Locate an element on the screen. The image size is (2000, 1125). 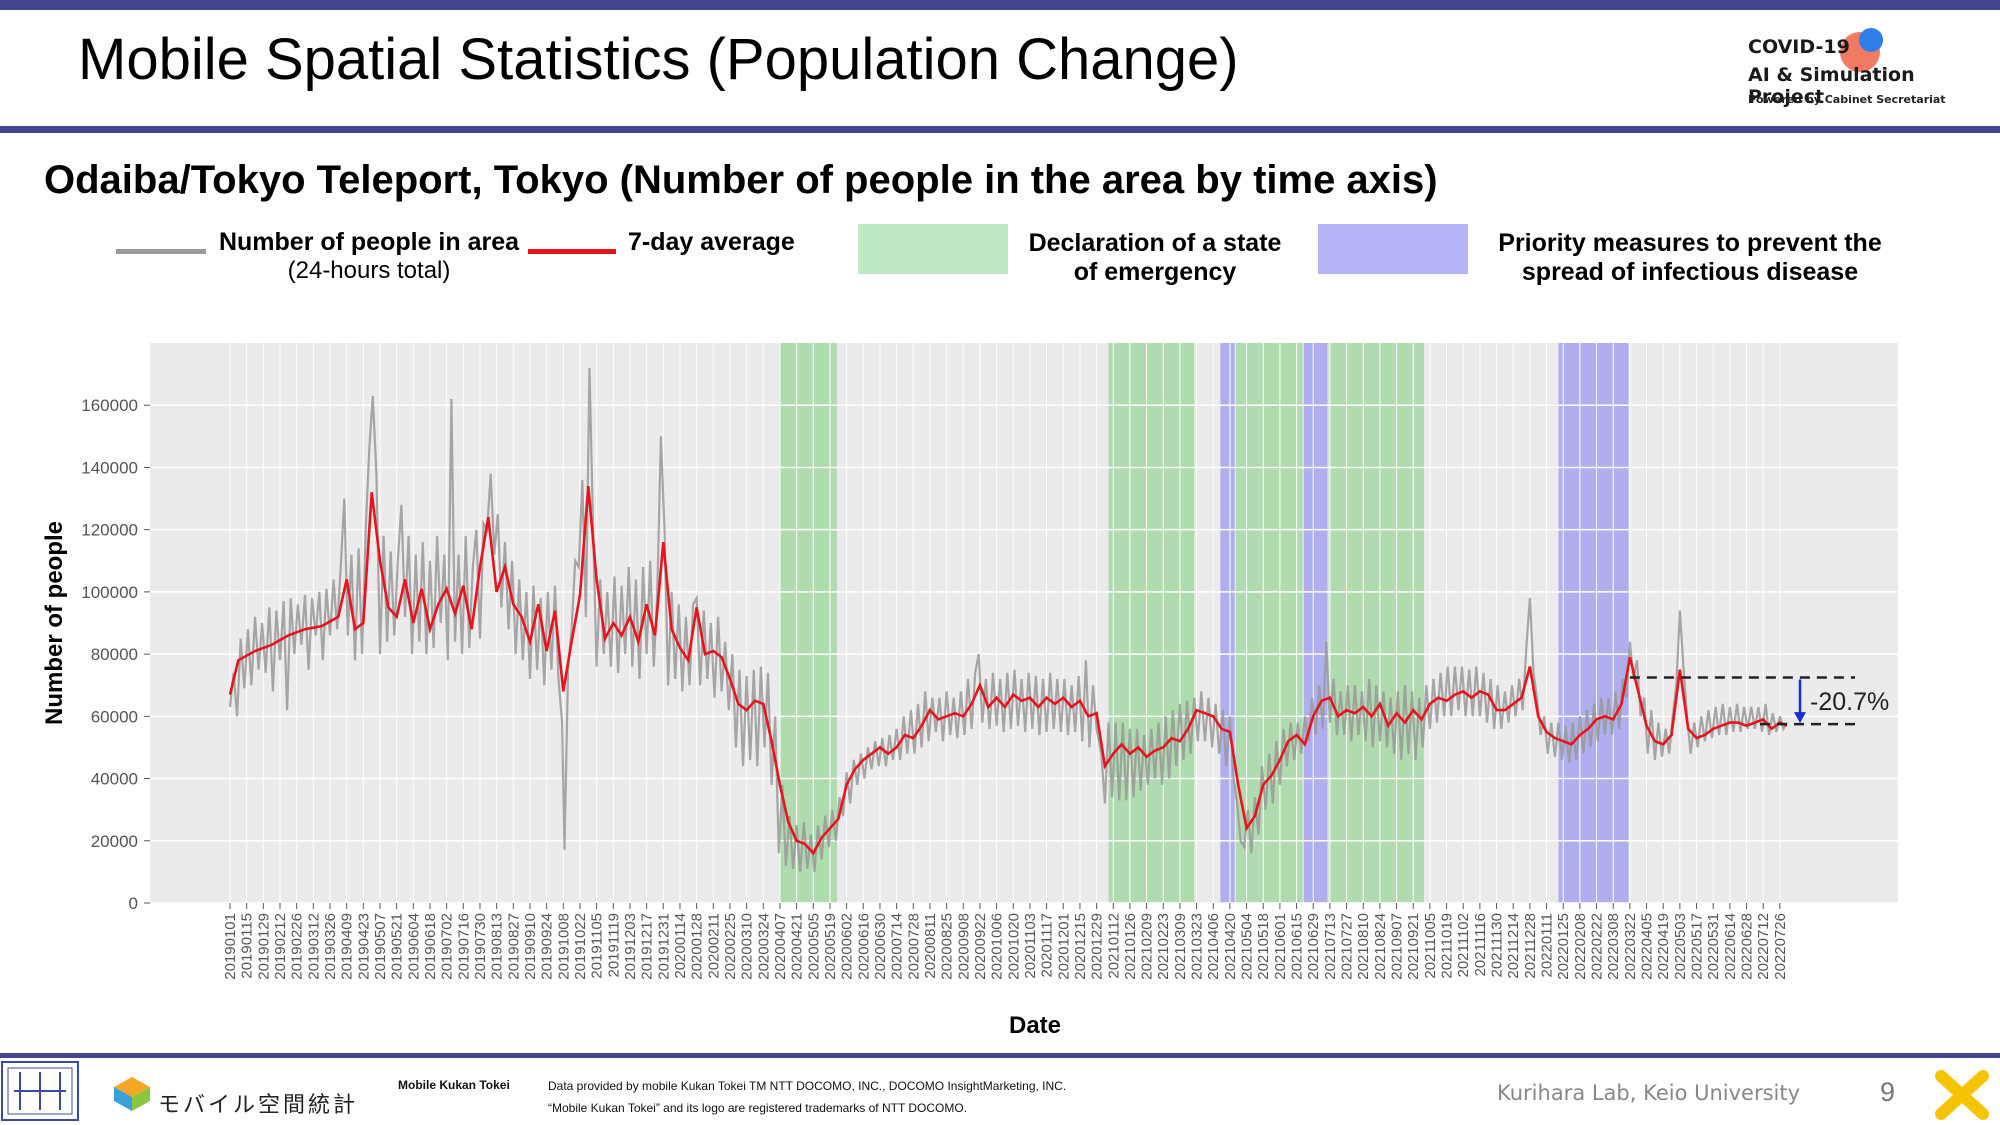
x-tick-label: 20210921 is located at coordinates (1413, 946).